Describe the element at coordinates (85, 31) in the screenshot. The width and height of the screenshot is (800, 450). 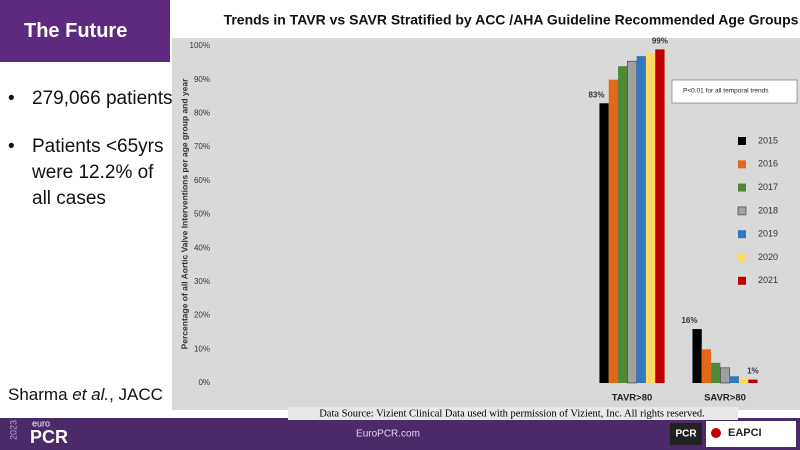
I see `slide-title: The Future` at that location.